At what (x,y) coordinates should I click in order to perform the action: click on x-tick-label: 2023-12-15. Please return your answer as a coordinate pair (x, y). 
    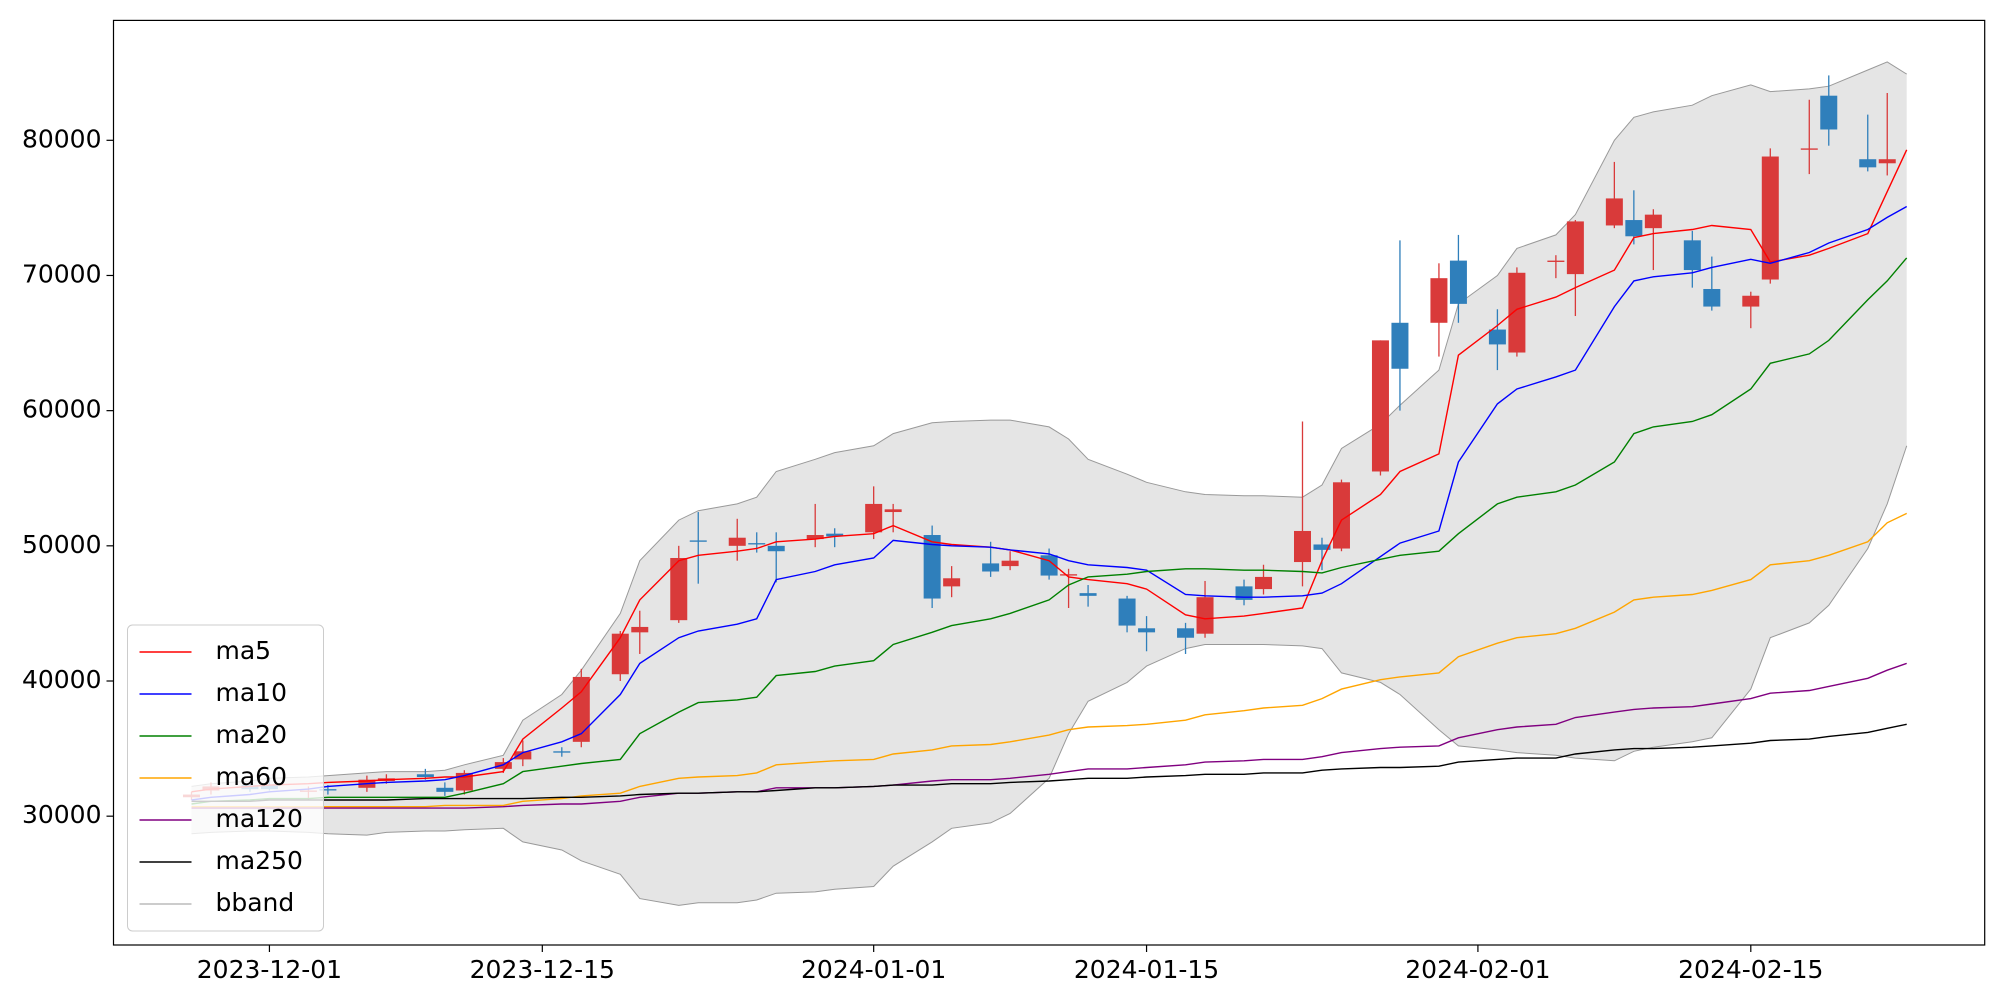
    Looking at the image, I should click on (542, 969).